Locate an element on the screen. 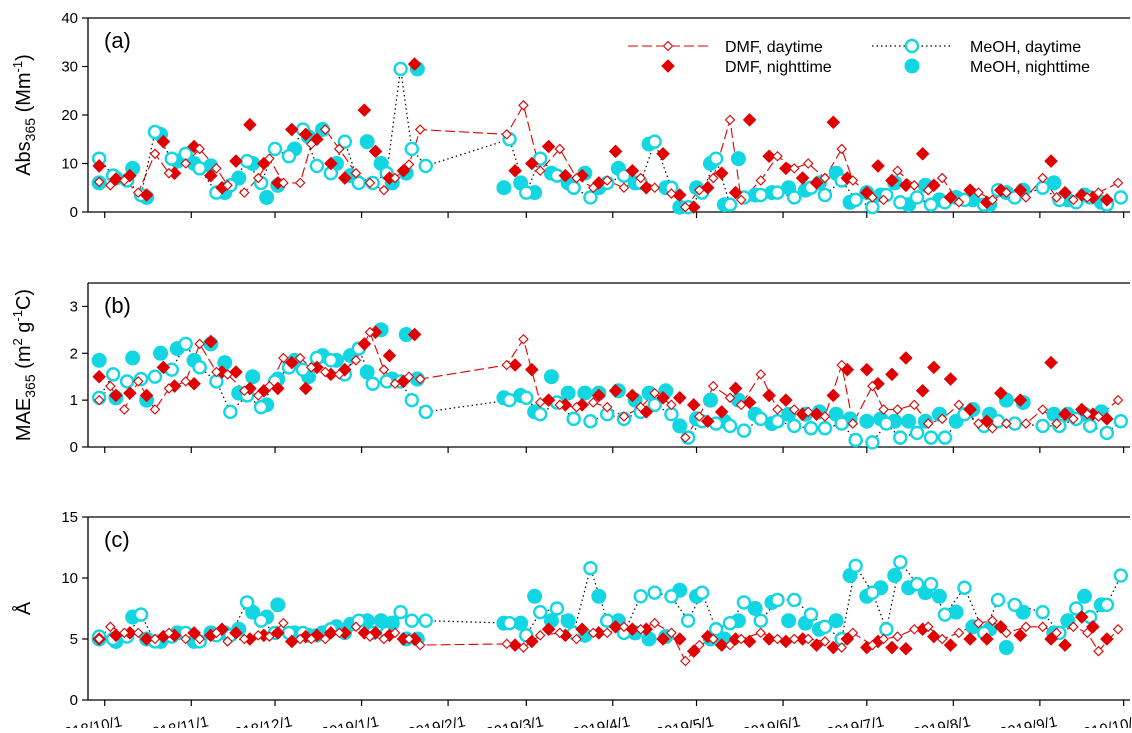  legend-dmf-nighttime-marker is located at coordinates (668, 66).